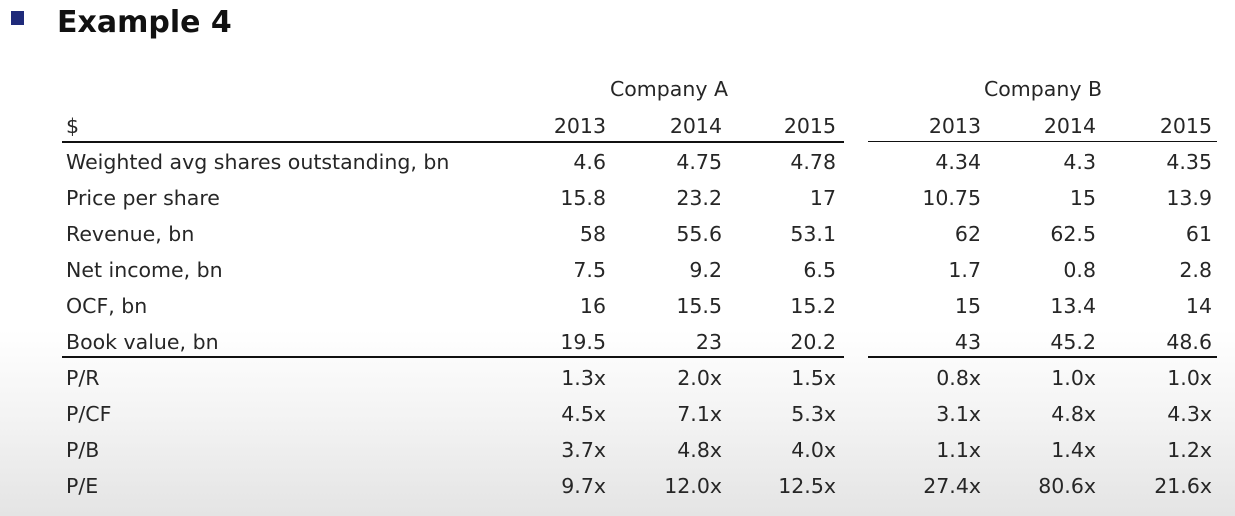 This screenshot has height=516, width=1235. I want to click on table-cell: 3.1x, so click(958, 414).